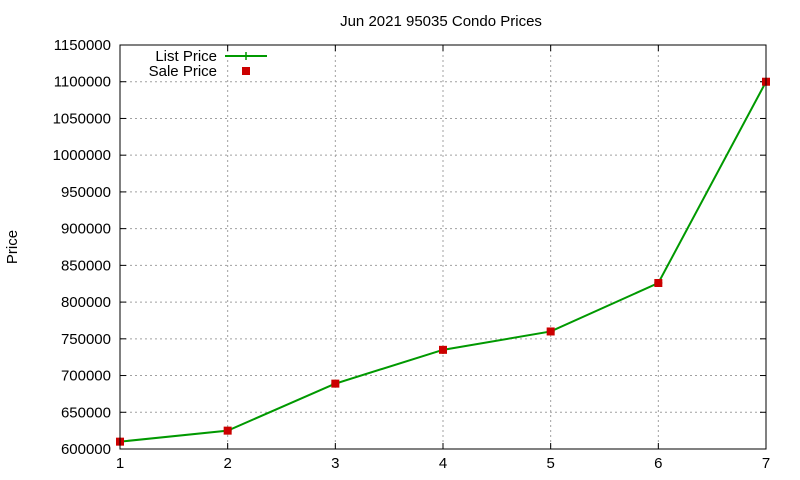 The height and width of the screenshot is (480, 800). What do you see at coordinates (82, 82) in the screenshot?
I see `y-tick-label: 1100000` at bounding box center [82, 82].